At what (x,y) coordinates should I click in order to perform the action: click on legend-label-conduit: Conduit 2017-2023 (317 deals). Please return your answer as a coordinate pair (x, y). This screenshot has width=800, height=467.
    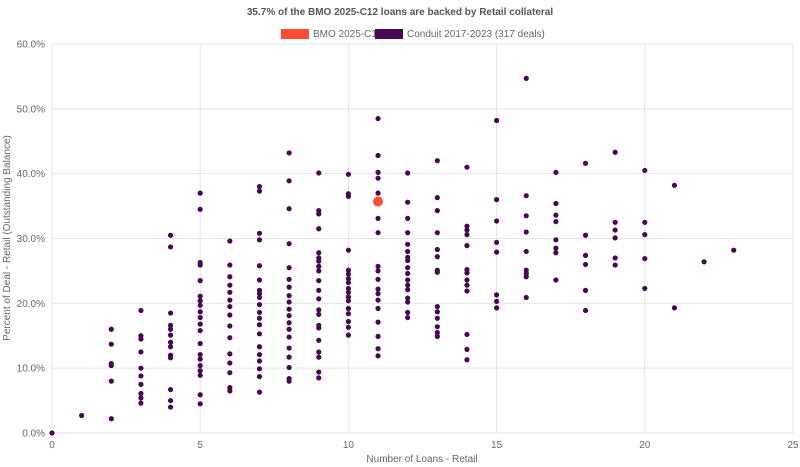
    Looking at the image, I should click on (476, 34).